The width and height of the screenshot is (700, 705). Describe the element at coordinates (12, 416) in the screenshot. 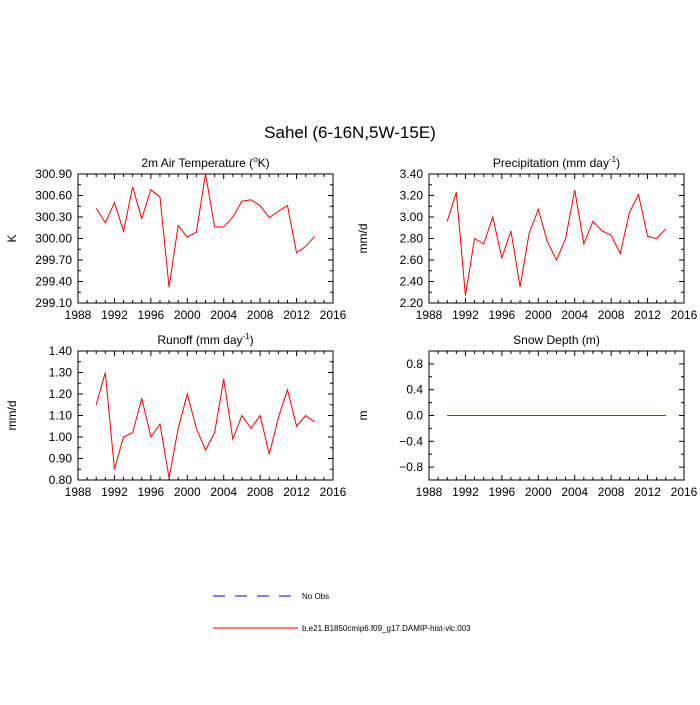

I see `runoff-ylabel: mm/d` at that location.